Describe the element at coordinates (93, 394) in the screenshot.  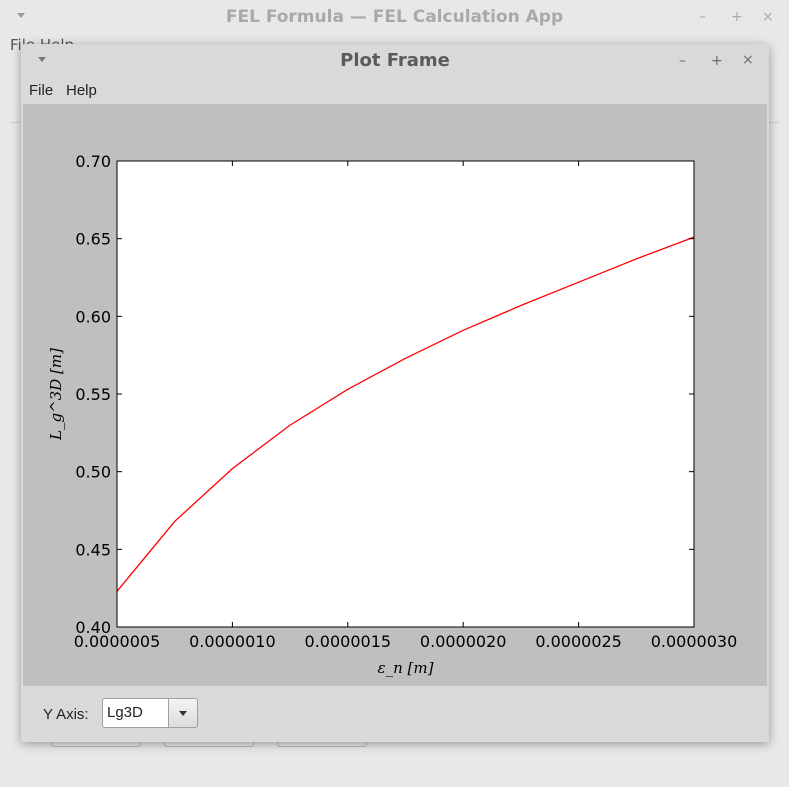
I see `y-tick-label: 0.55` at that location.